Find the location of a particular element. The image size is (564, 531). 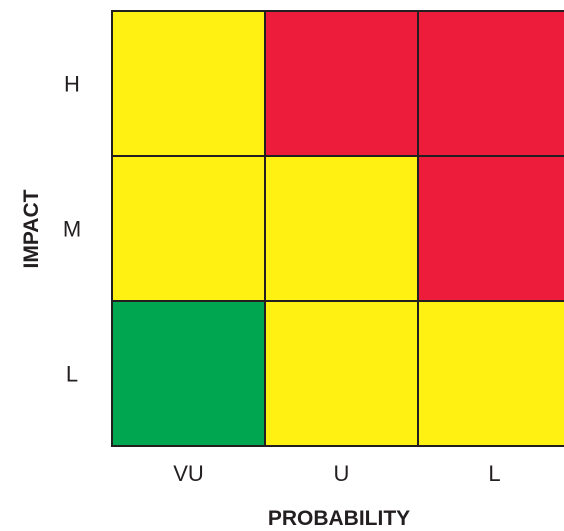

impact-label-m: M is located at coordinates (72, 229).